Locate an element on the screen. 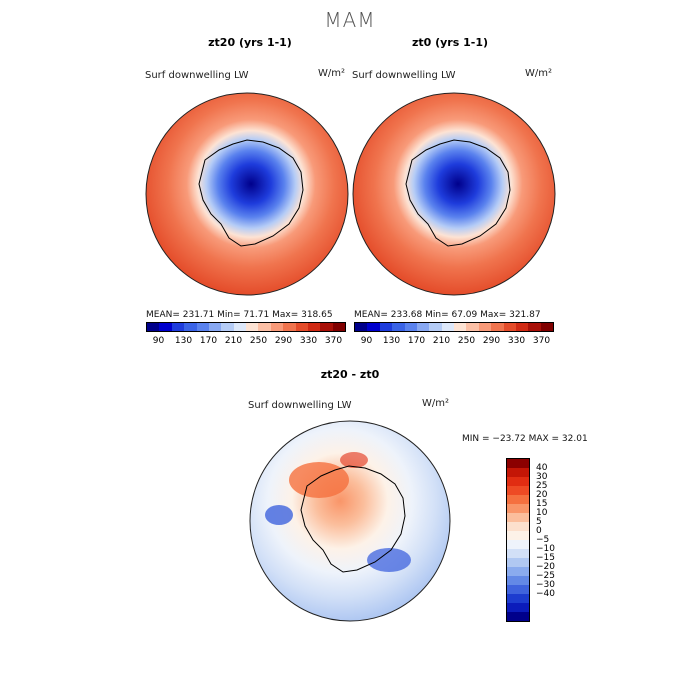 The height and width of the screenshot is (700, 700). diff-colorbar is located at coordinates (518, 540).